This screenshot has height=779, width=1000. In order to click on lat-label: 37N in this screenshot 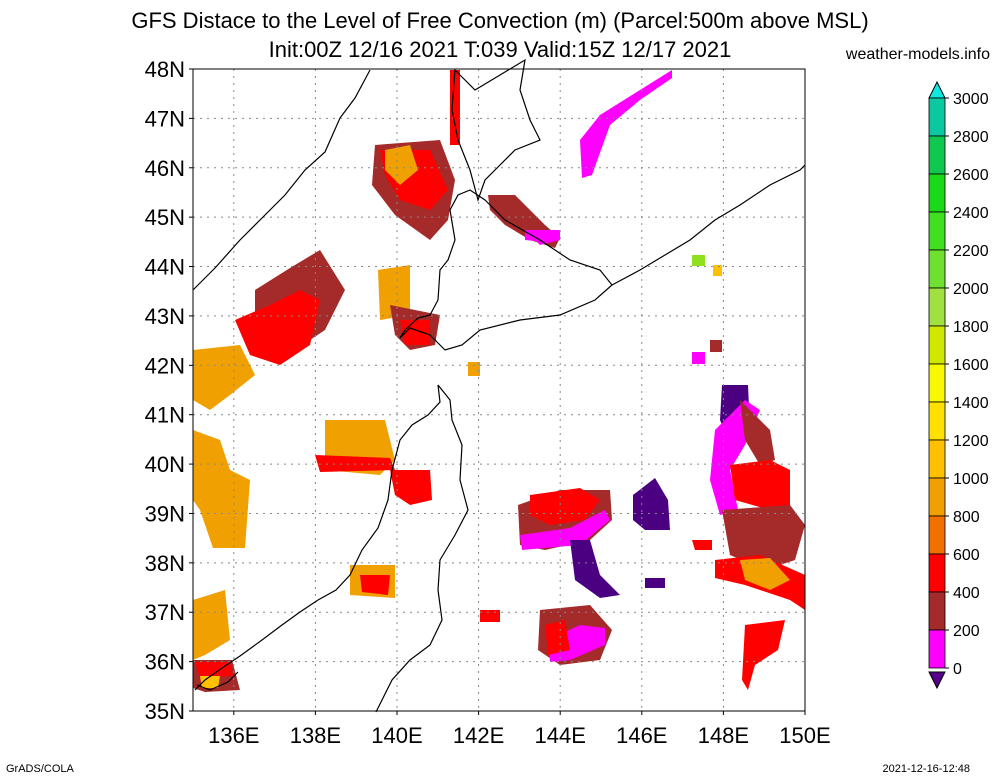, I will do `click(165, 612)`.